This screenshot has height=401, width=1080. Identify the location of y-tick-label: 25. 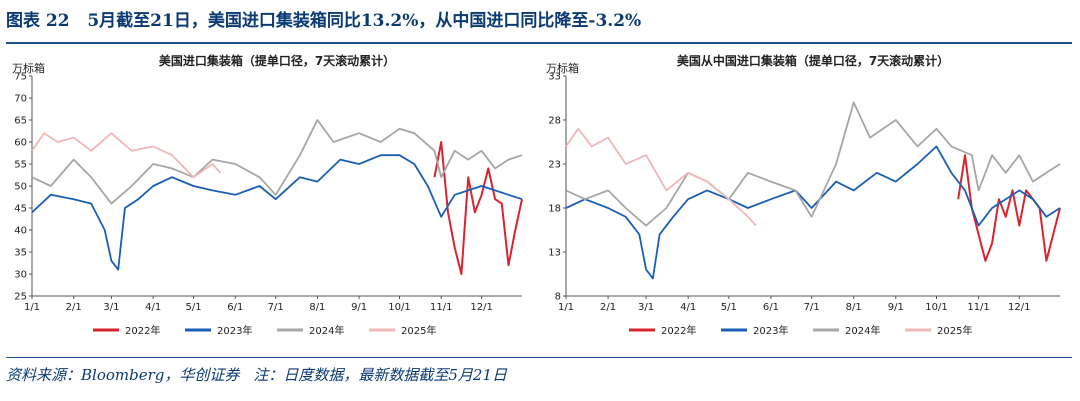
(20, 297).